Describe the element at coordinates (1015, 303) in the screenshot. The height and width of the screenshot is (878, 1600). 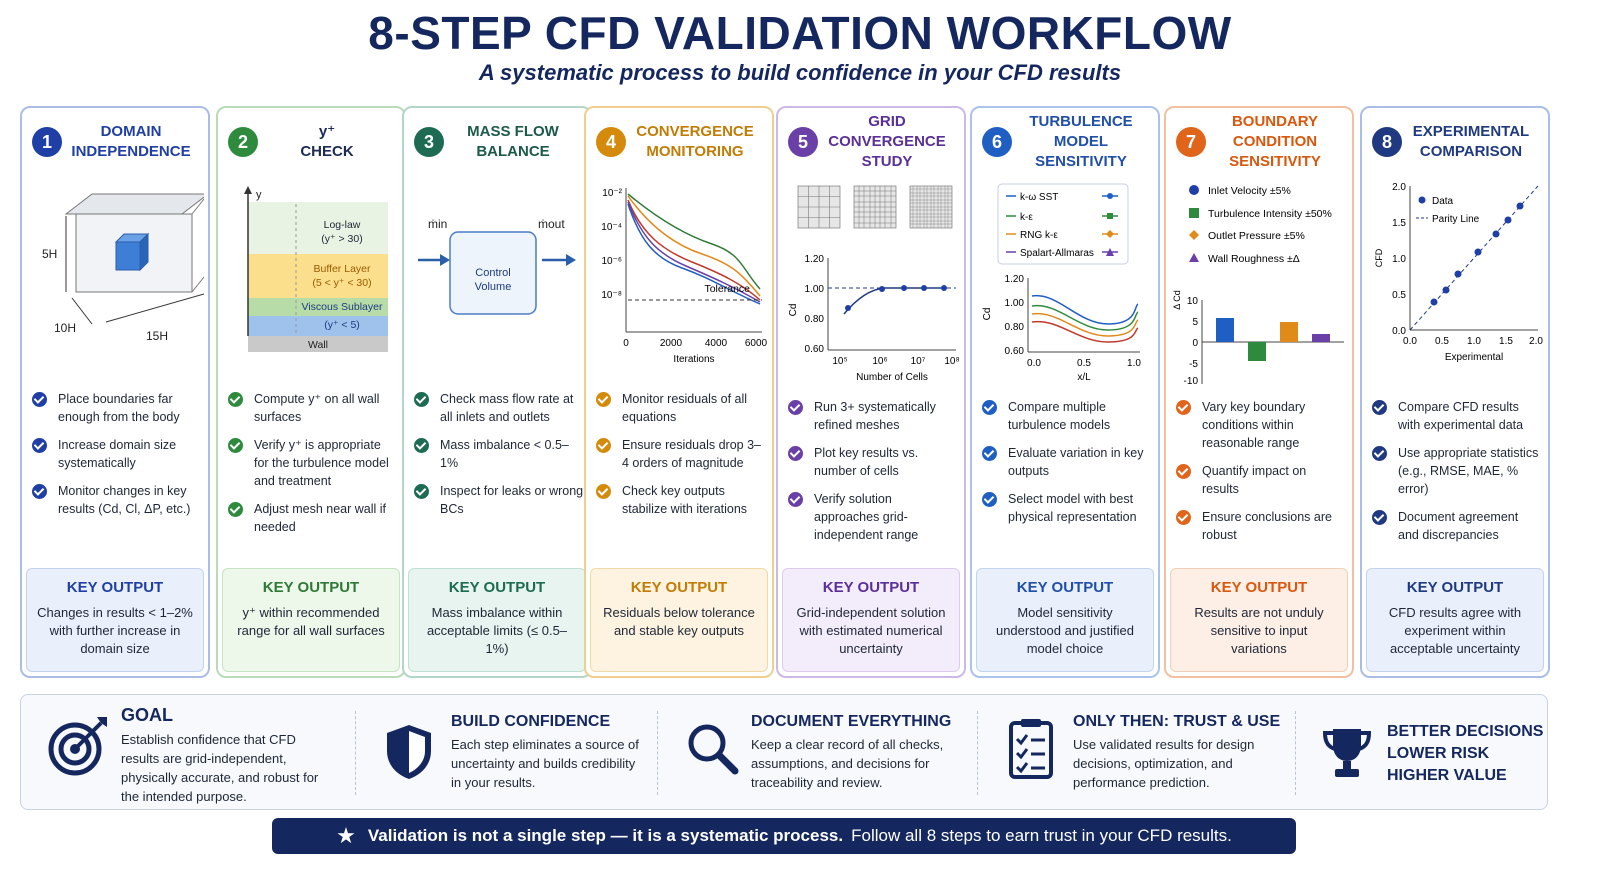
I see `tick-label: 1.00` at that location.